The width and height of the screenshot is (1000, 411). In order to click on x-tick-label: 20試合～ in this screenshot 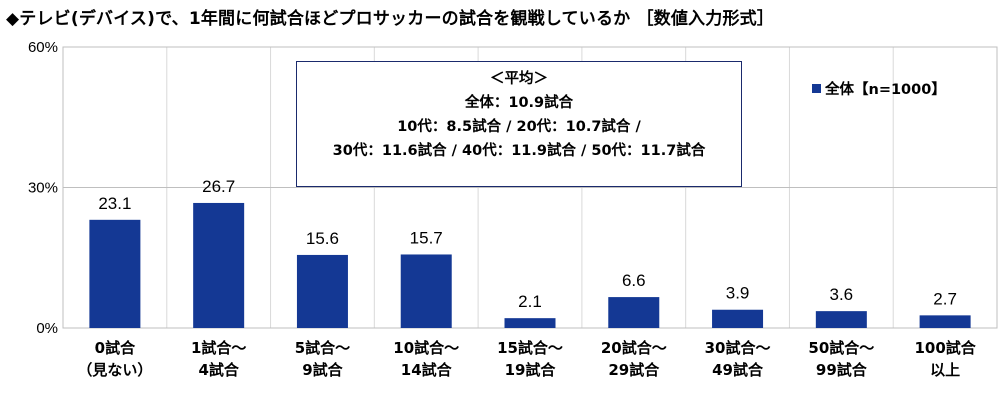, I will do `click(634, 348)`.